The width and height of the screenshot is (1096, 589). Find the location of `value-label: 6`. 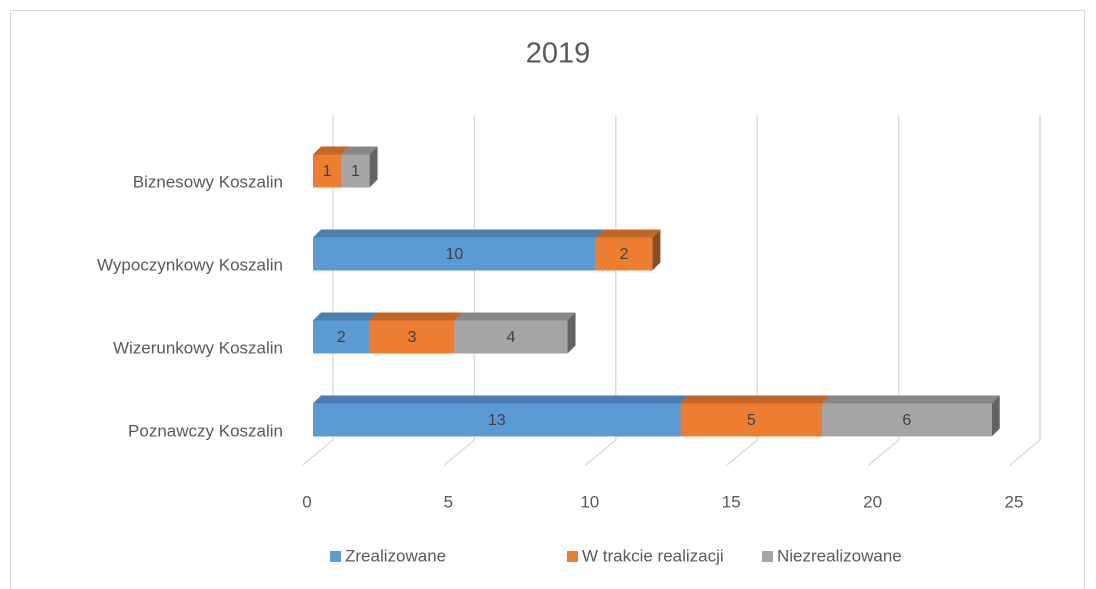

value-label: 6 is located at coordinates (906, 420).